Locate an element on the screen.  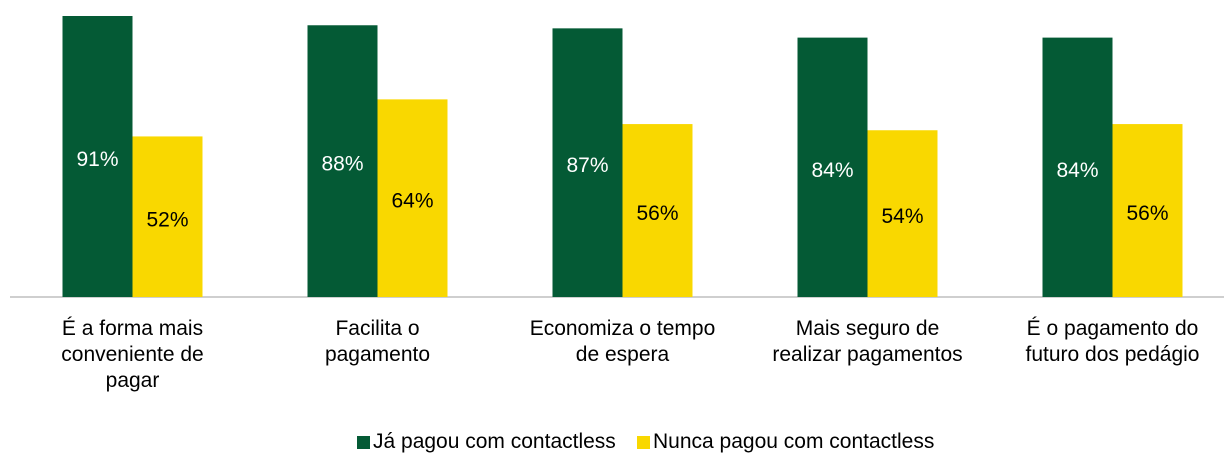
legend-item: Já pagou com contactless is located at coordinates (486, 442).